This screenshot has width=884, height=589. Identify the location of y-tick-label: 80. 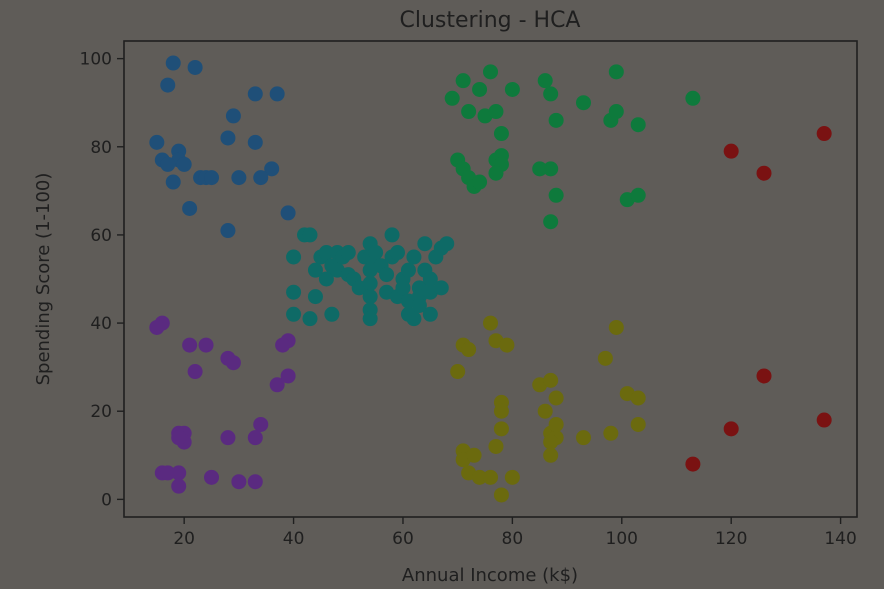
(101, 148).